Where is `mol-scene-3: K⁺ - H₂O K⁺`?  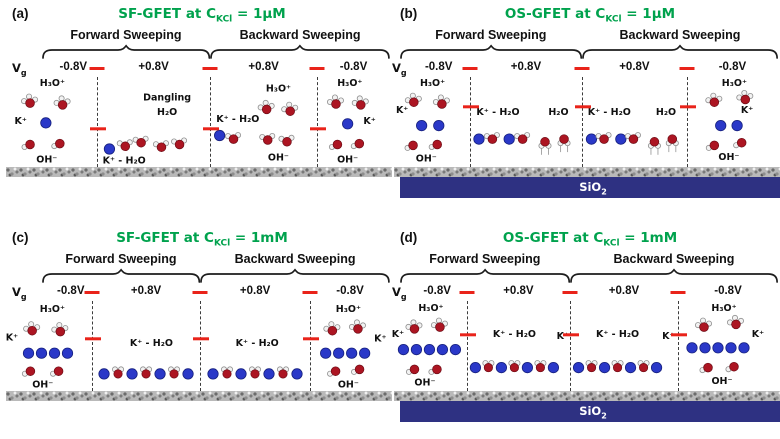 mol-scene-3: K⁺ - H₂O K⁺ is located at coordinates (623, 351).